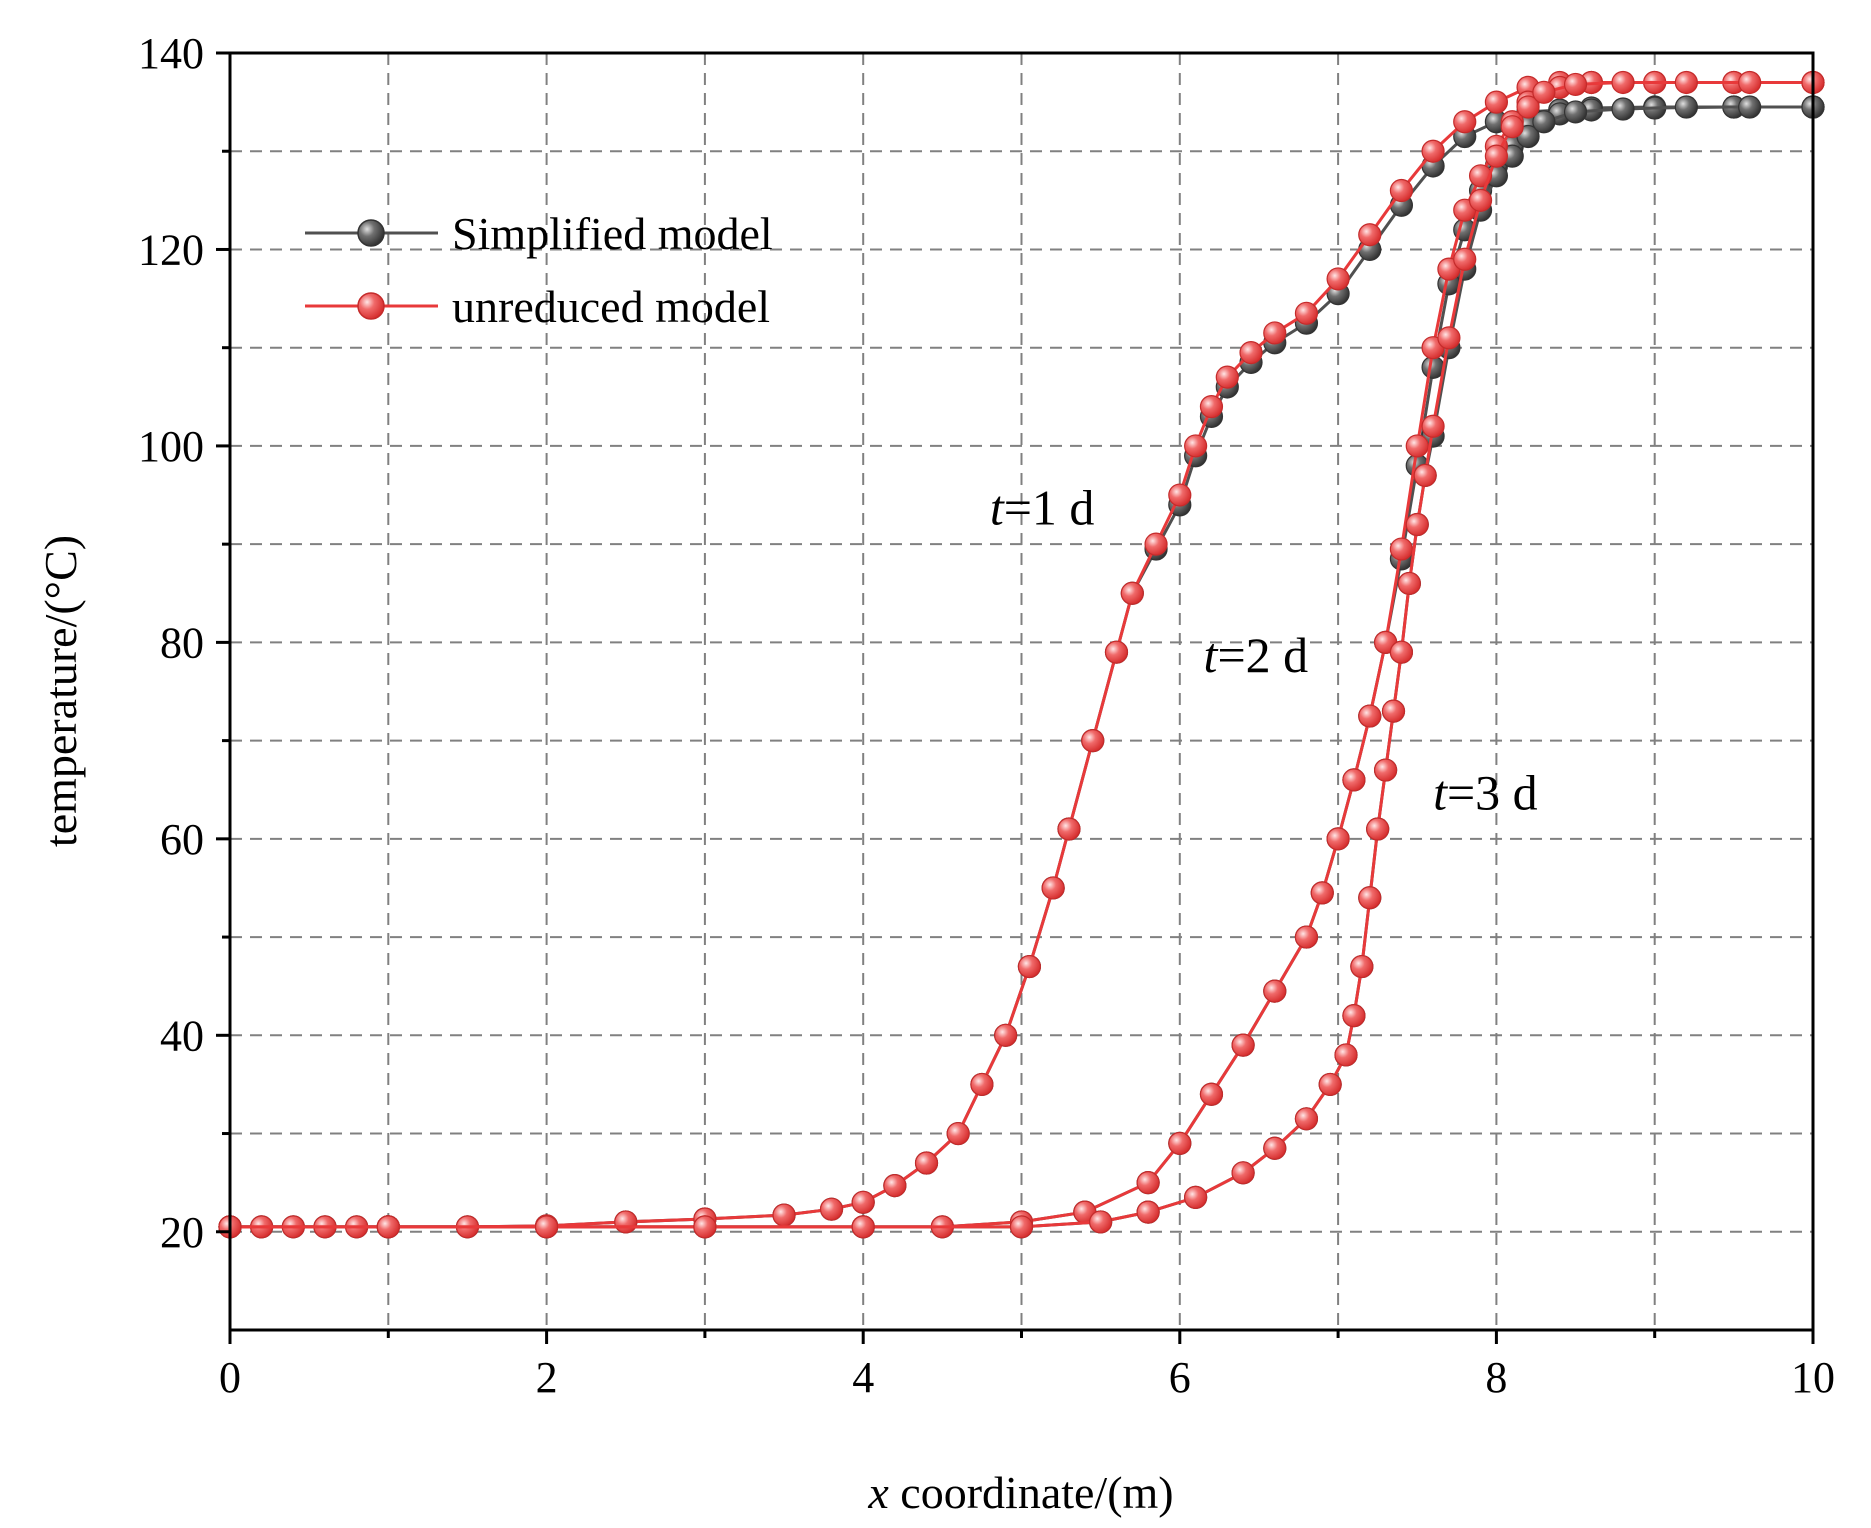 Image resolution: width=1871 pixels, height=1528 pixels. I want to click on y-tick-label: 120, so click(171, 249).